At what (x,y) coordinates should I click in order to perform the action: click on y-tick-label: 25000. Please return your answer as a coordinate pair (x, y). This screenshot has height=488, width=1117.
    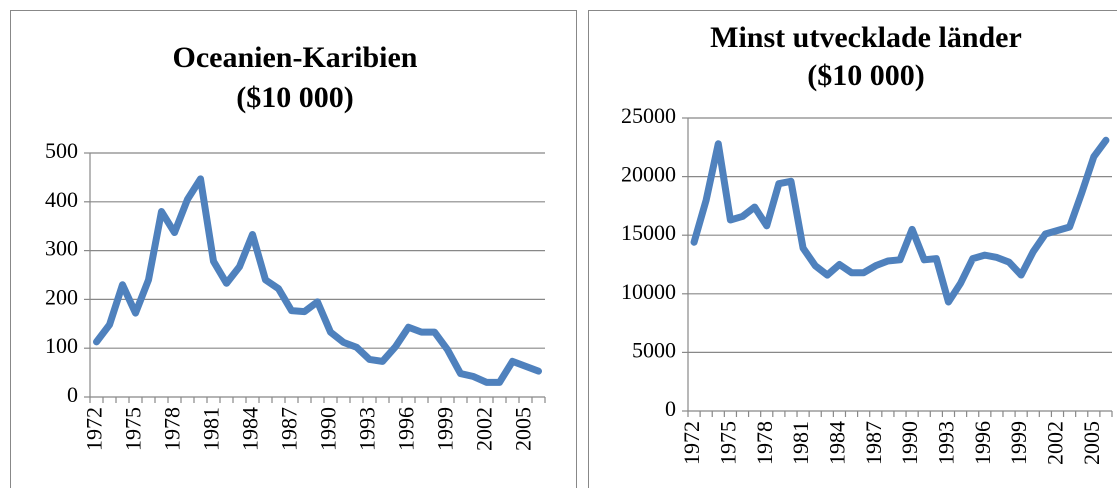
    Looking at the image, I should click on (648, 115).